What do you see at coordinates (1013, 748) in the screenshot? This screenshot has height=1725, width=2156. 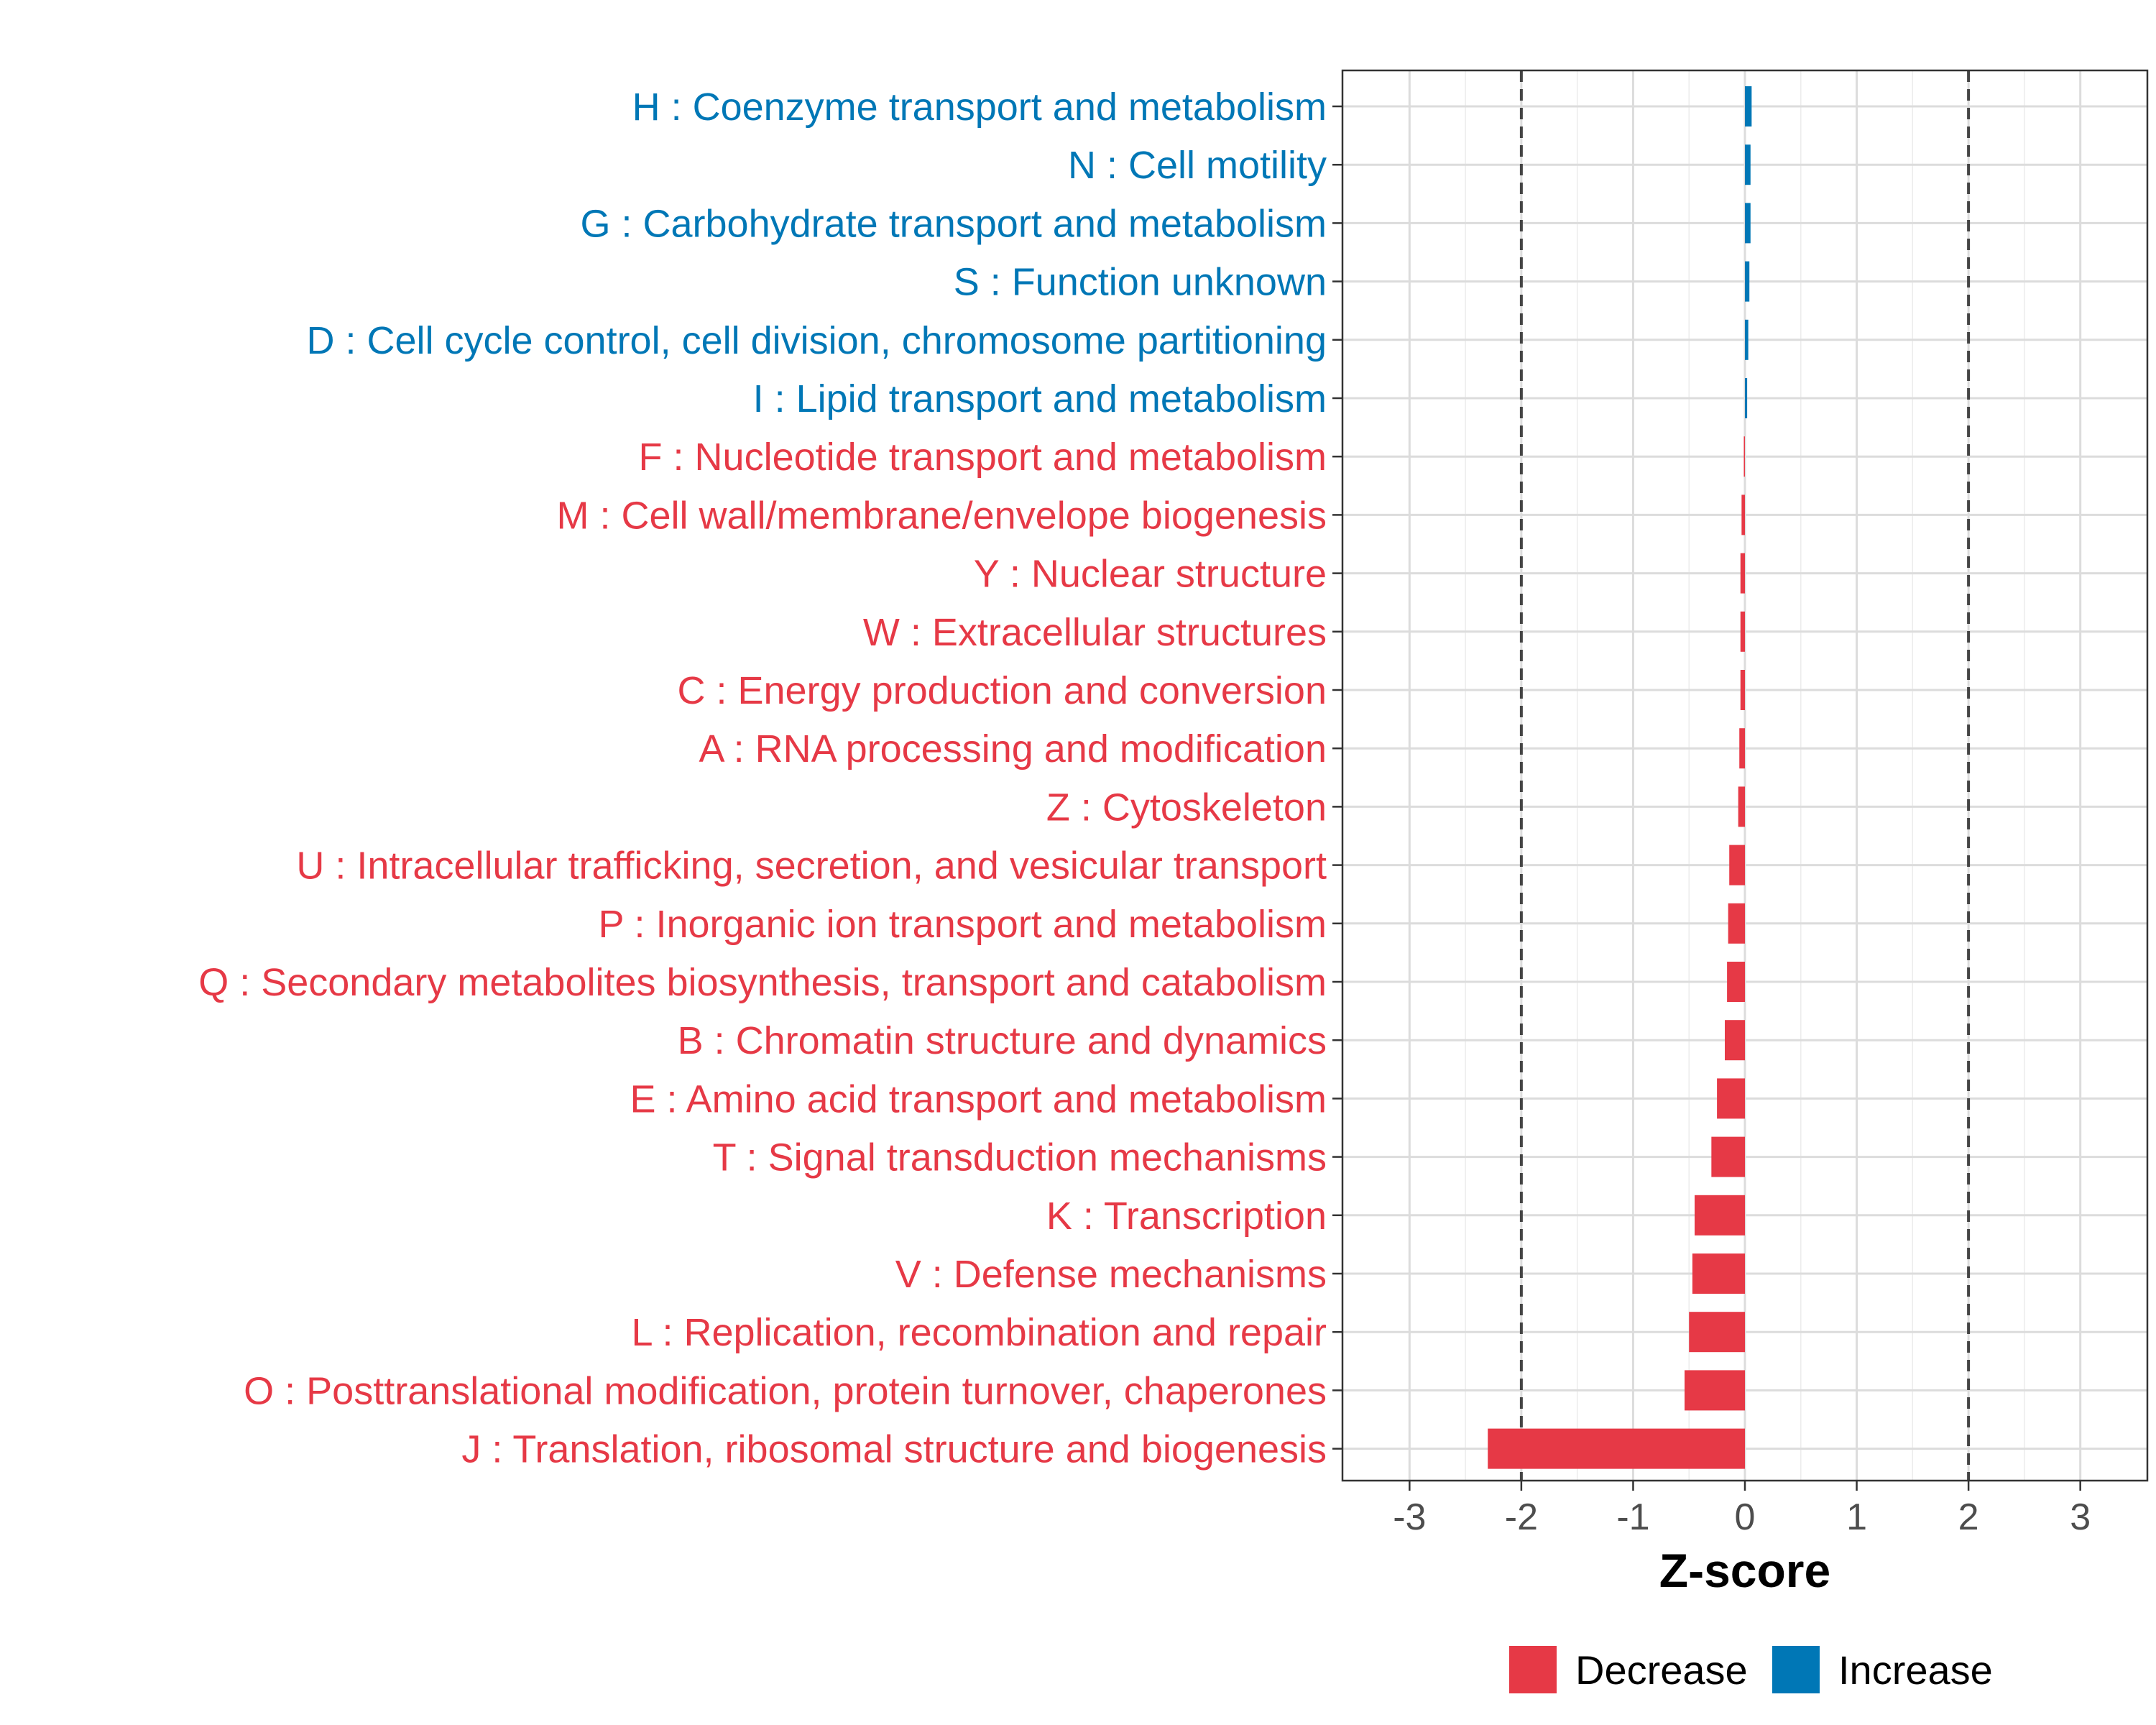 I see `category-label: A : RNA processing and modification` at bounding box center [1013, 748].